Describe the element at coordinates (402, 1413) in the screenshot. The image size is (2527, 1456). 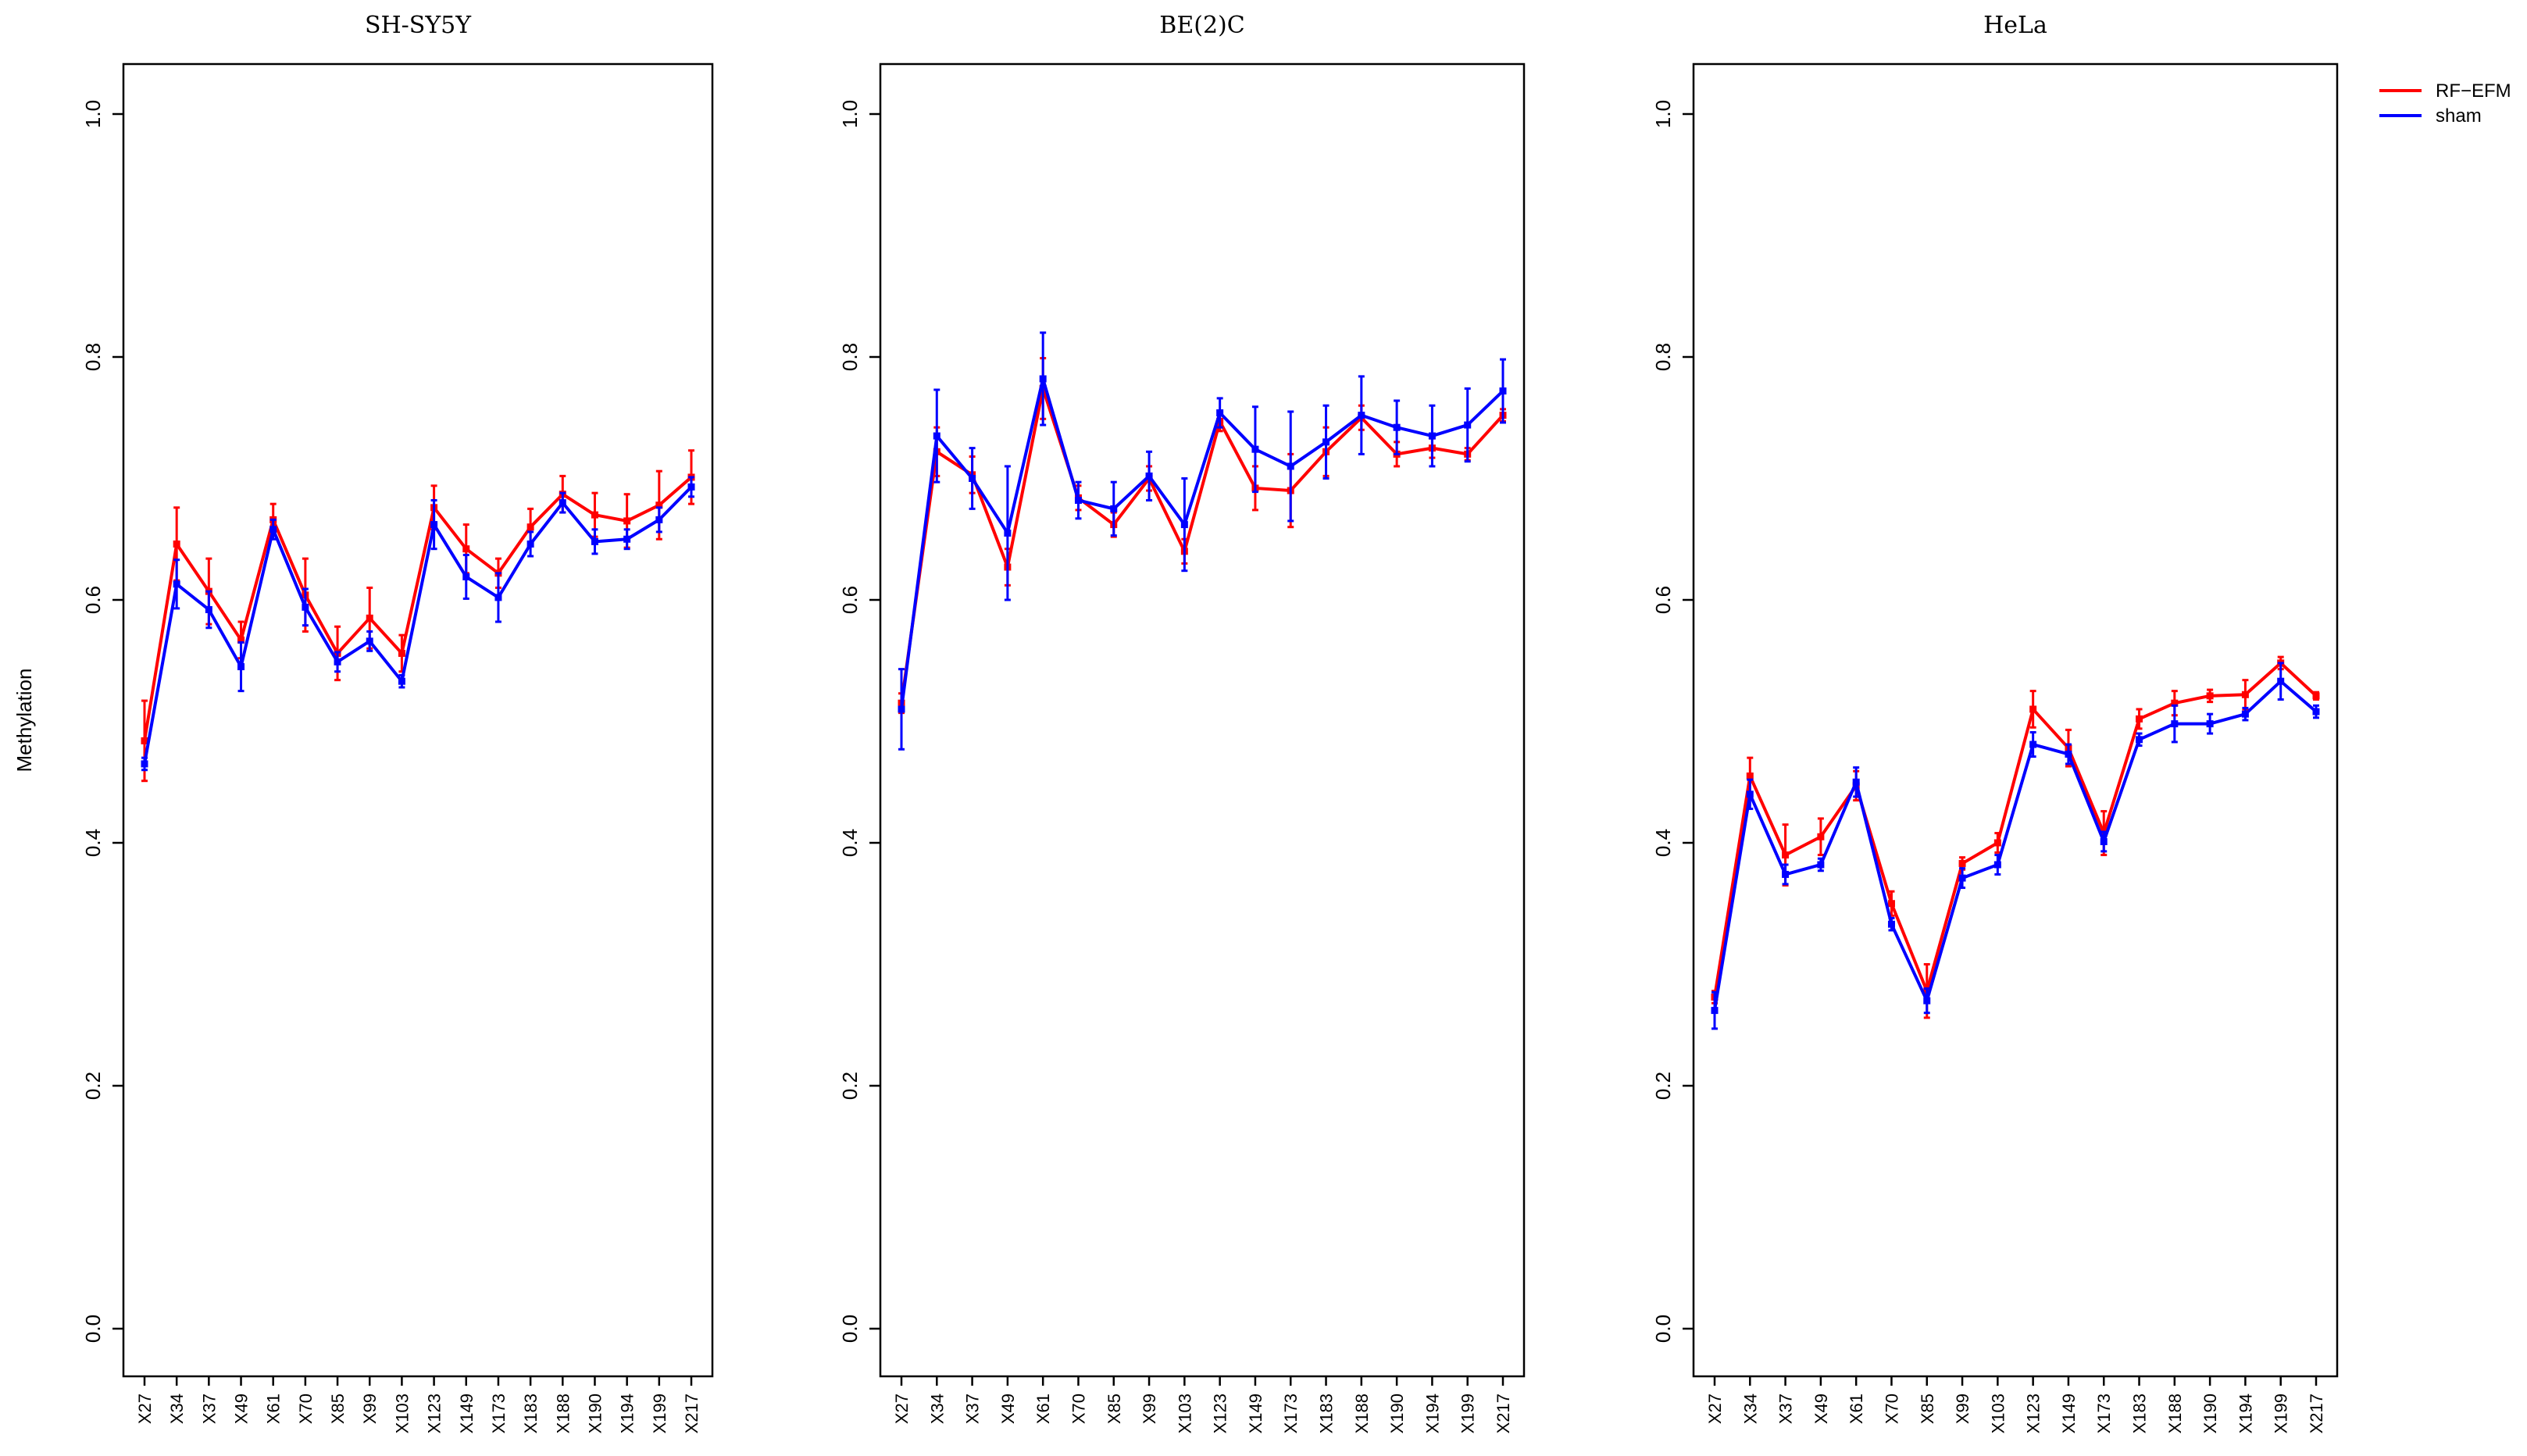
I see `x-tick-label: X103` at that location.